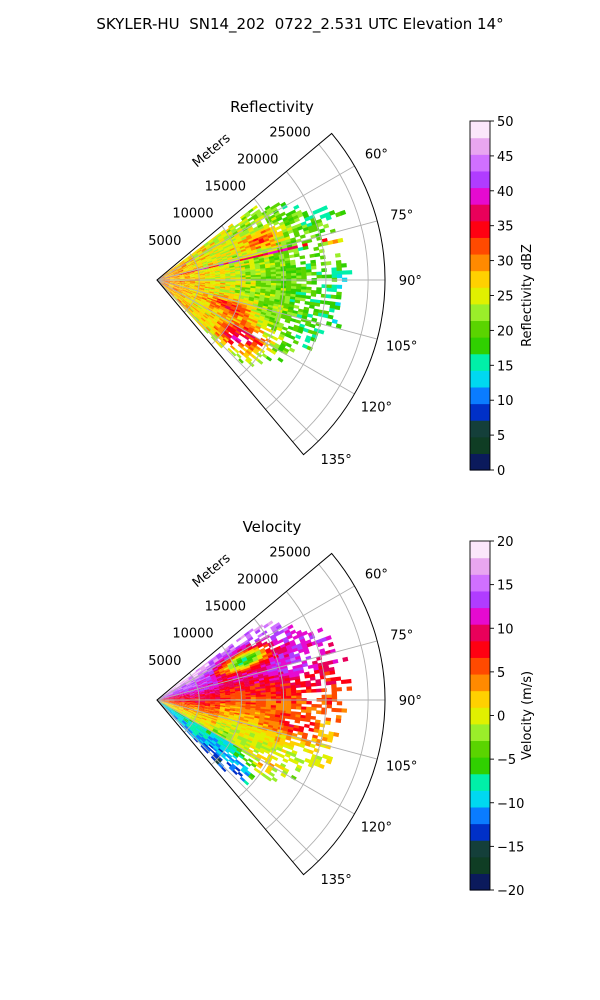  What do you see at coordinates (255, 284) in the screenshot?
I see `radar-field` at bounding box center [255, 284].